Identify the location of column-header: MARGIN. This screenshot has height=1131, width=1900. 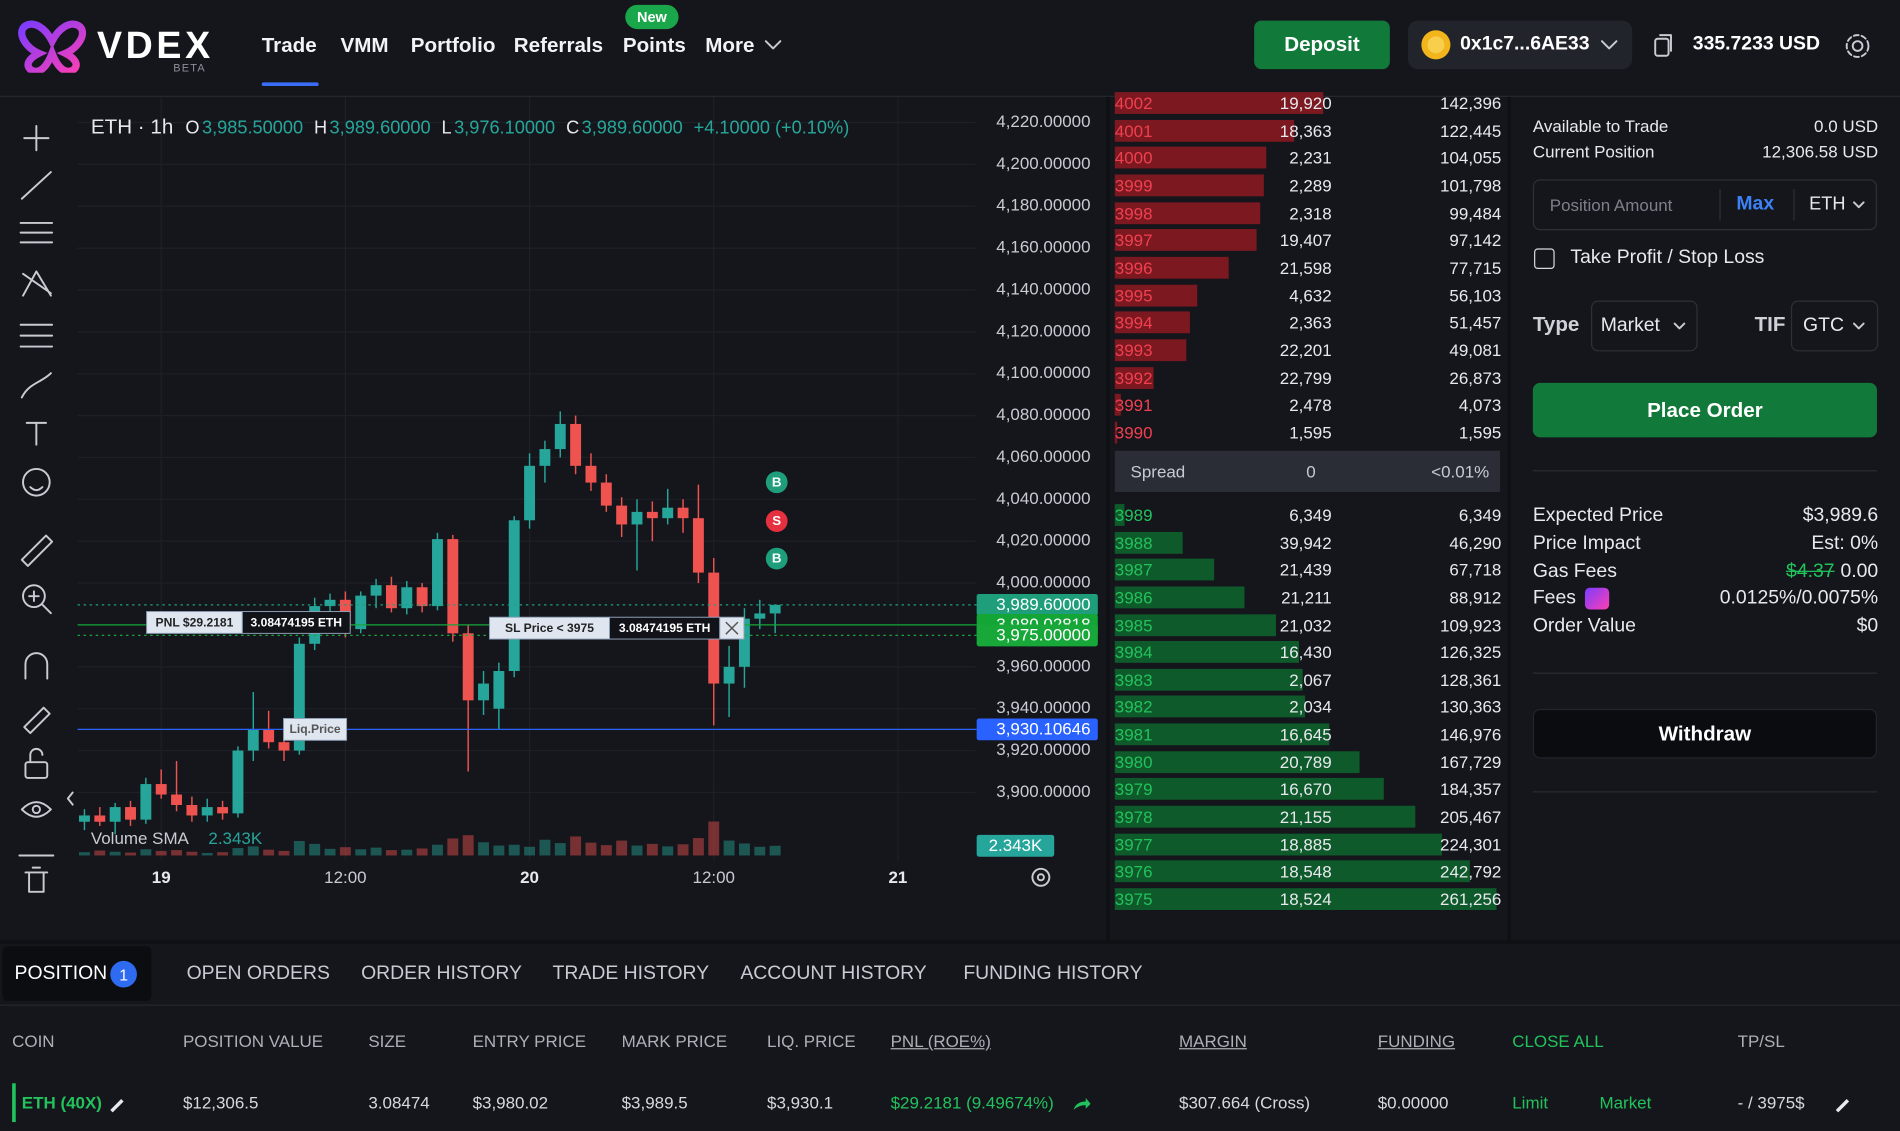
(1213, 1041).